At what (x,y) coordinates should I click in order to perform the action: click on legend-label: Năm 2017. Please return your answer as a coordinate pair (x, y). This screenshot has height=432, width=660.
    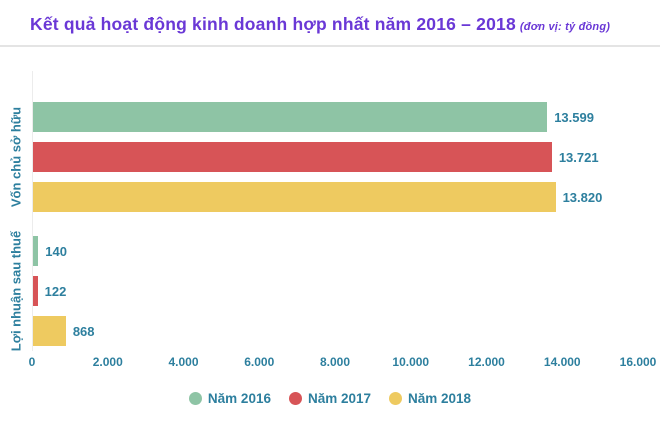
    Looking at the image, I should click on (339, 398).